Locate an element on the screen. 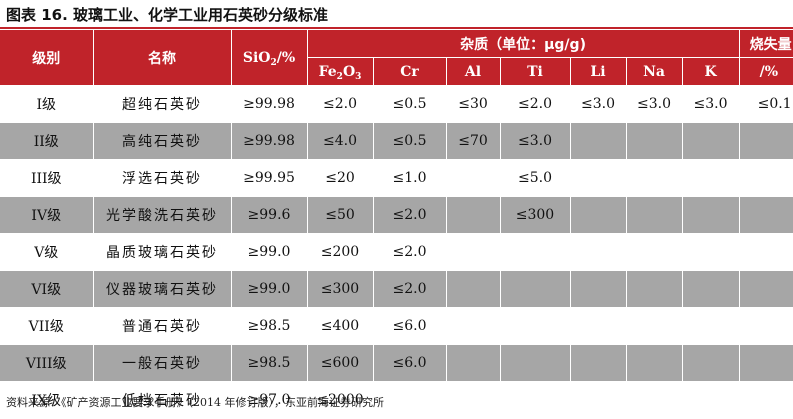 This screenshot has height=419, width=793. header-grade: 级别 is located at coordinates (47, 58).